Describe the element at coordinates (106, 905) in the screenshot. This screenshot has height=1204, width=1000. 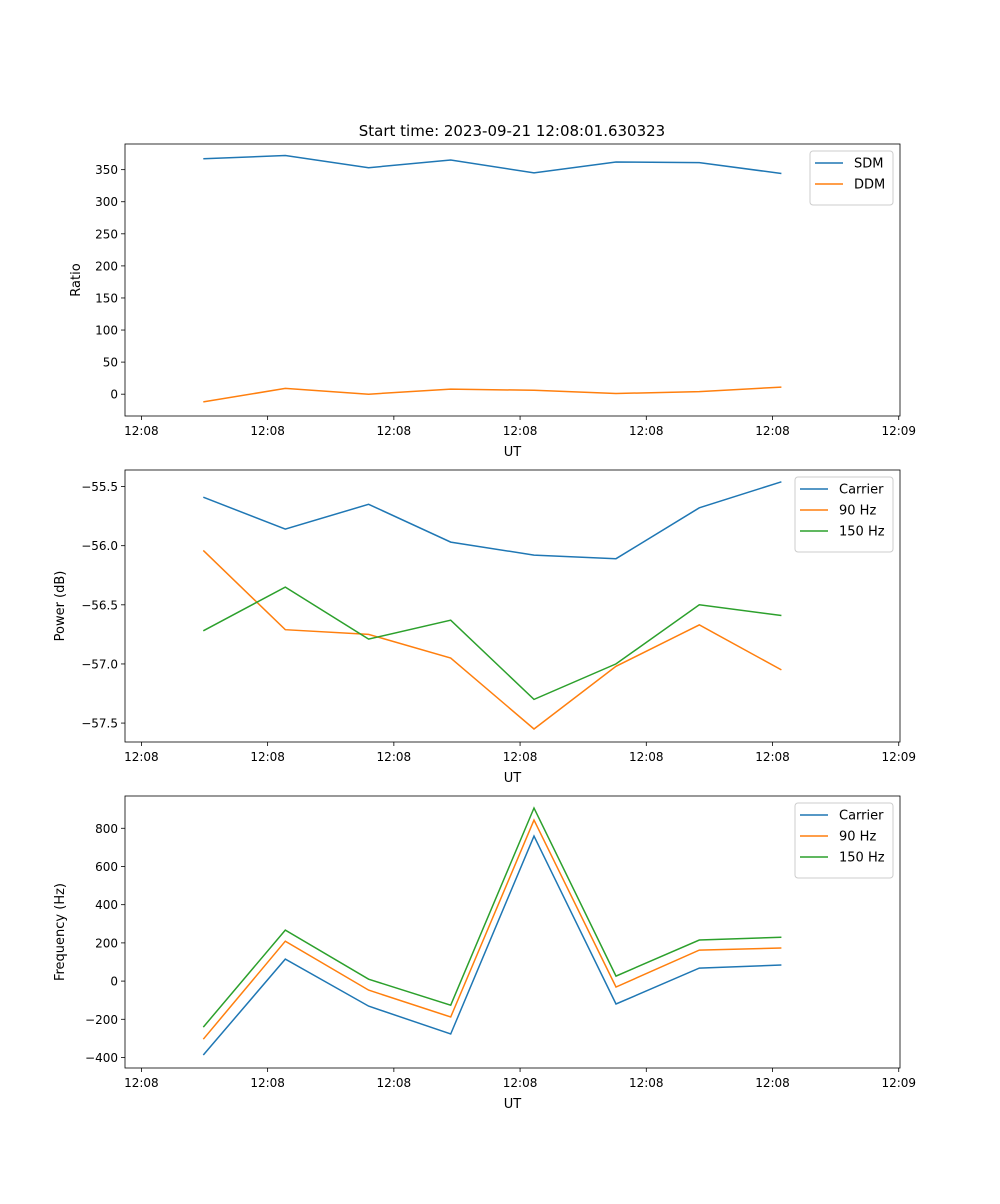
I see `y-tick-label: 400` at that location.